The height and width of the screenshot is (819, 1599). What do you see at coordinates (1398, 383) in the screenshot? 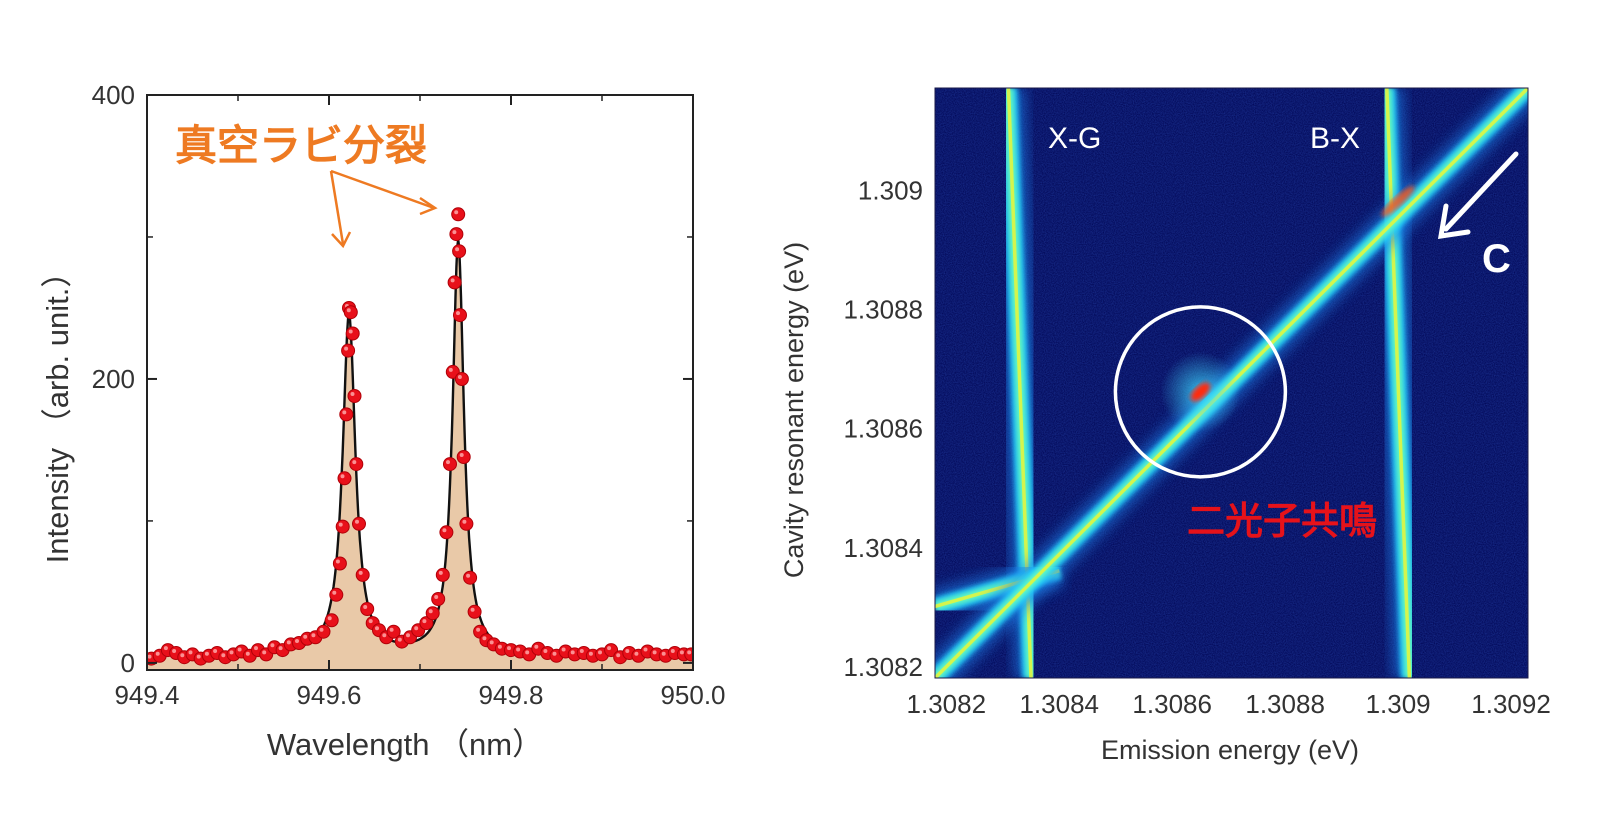
I see `bx-line` at bounding box center [1398, 383].